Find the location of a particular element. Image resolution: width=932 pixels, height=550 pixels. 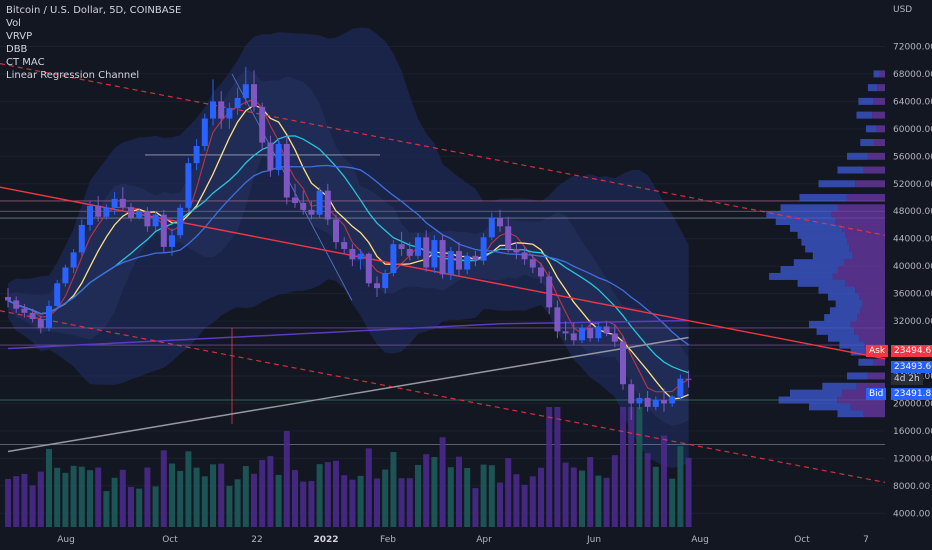

indicator-vrvp: VRVP is located at coordinates (19, 36).